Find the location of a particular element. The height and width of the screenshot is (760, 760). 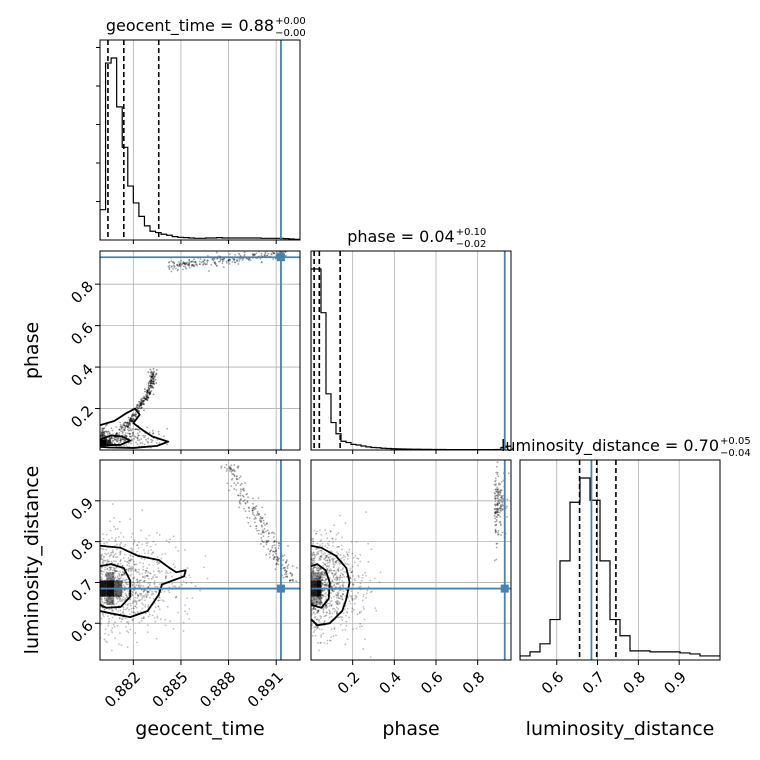

hist-panel-phase: phase = 0.04 +0.10−0.02 is located at coordinates (411, 339).